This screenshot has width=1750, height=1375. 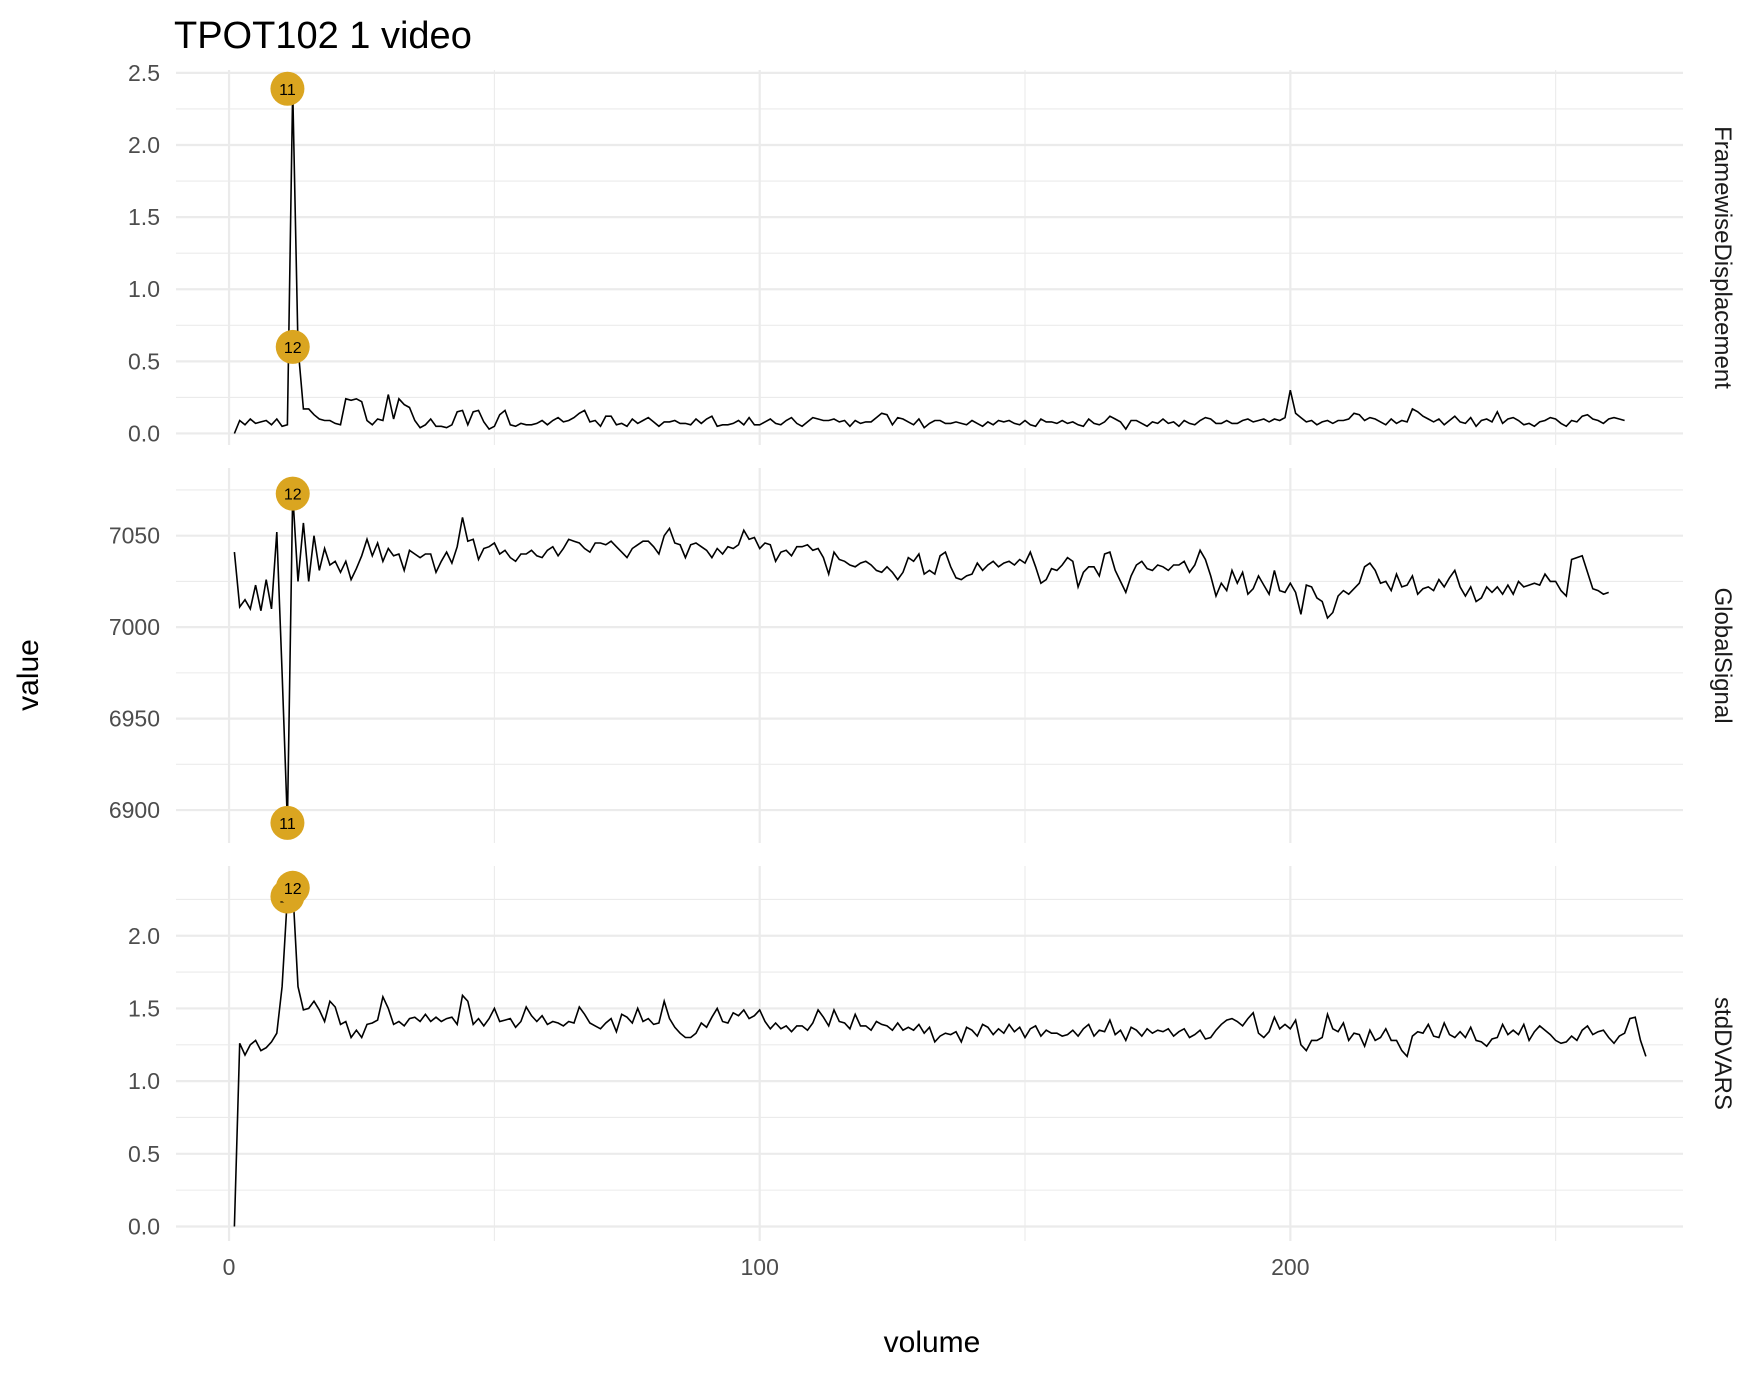 What do you see at coordinates (1722, 1053) in the screenshot?
I see `facet-label: stdDVARS` at bounding box center [1722, 1053].